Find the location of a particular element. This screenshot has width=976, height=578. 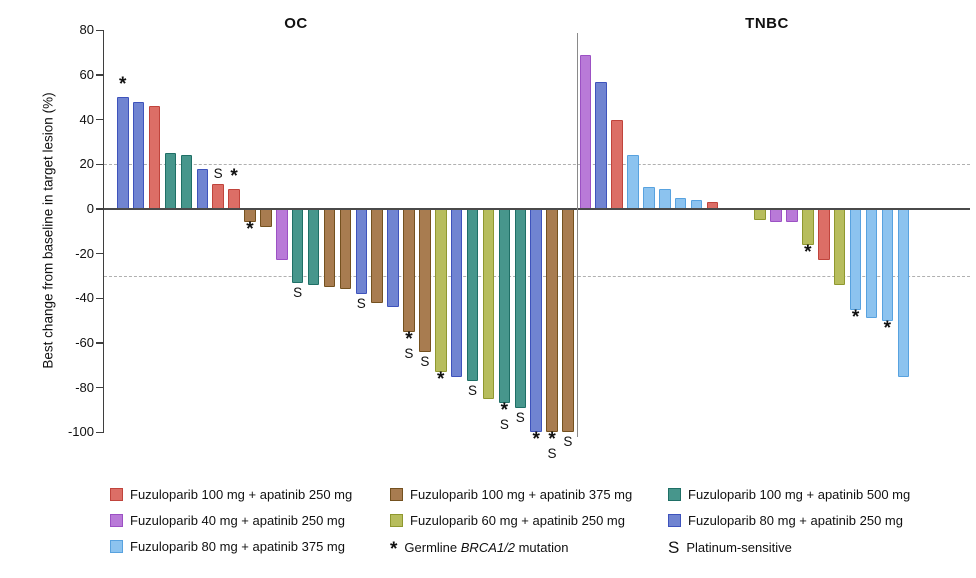

y-axis-tick-label: 40 is located at coordinates (86, 119).